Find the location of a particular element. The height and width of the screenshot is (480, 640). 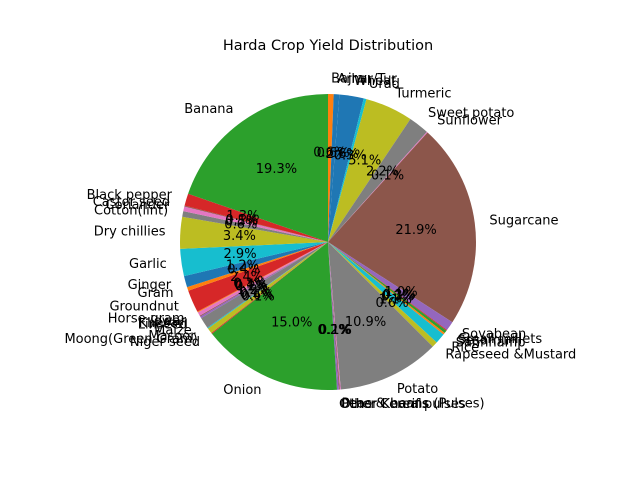

slice-percent-khesari: 0.1% is located at coordinates (251, 286).